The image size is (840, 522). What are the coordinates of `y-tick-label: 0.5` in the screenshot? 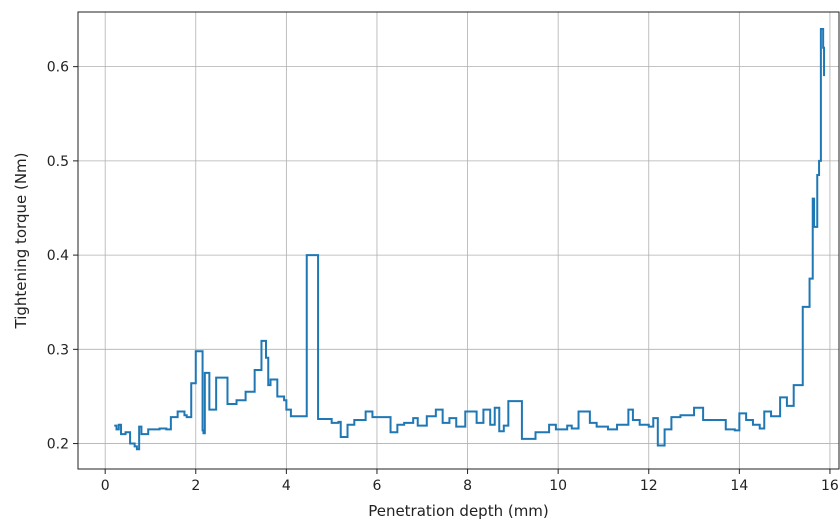 It's located at (58, 162).